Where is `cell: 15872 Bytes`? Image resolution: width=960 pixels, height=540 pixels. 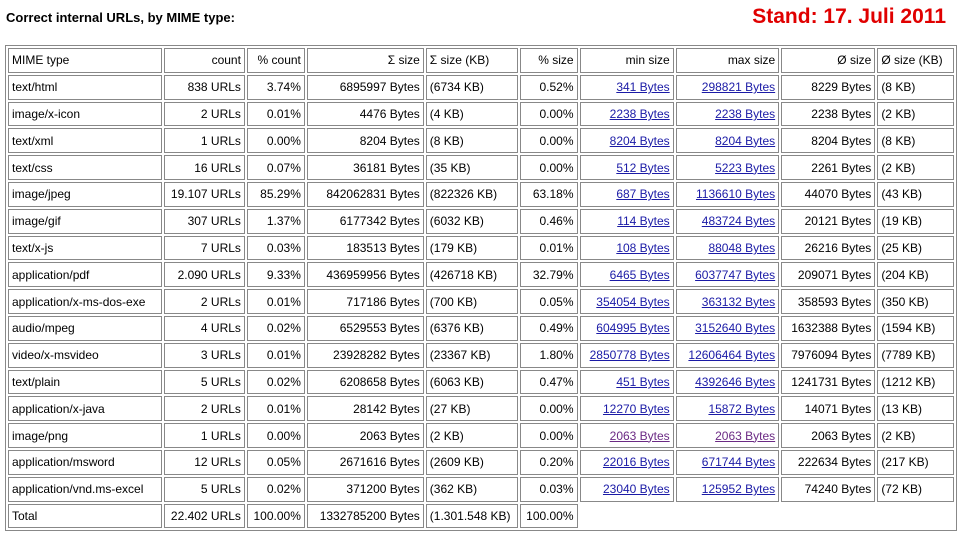 cell: 15872 Bytes is located at coordinates (727, 409).